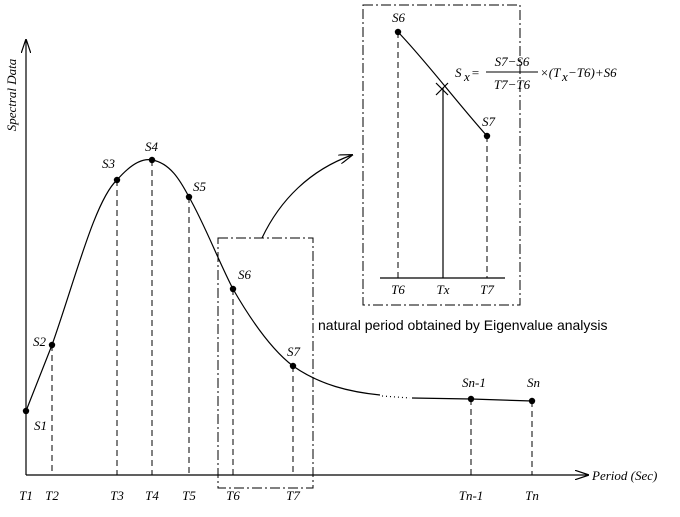 Image resolution: width=680 pixels, height=517 pixels. What do you see at coordinates (442, 89) in the screenshot?
I see `interp-cross` at bounding box center [442, 89].